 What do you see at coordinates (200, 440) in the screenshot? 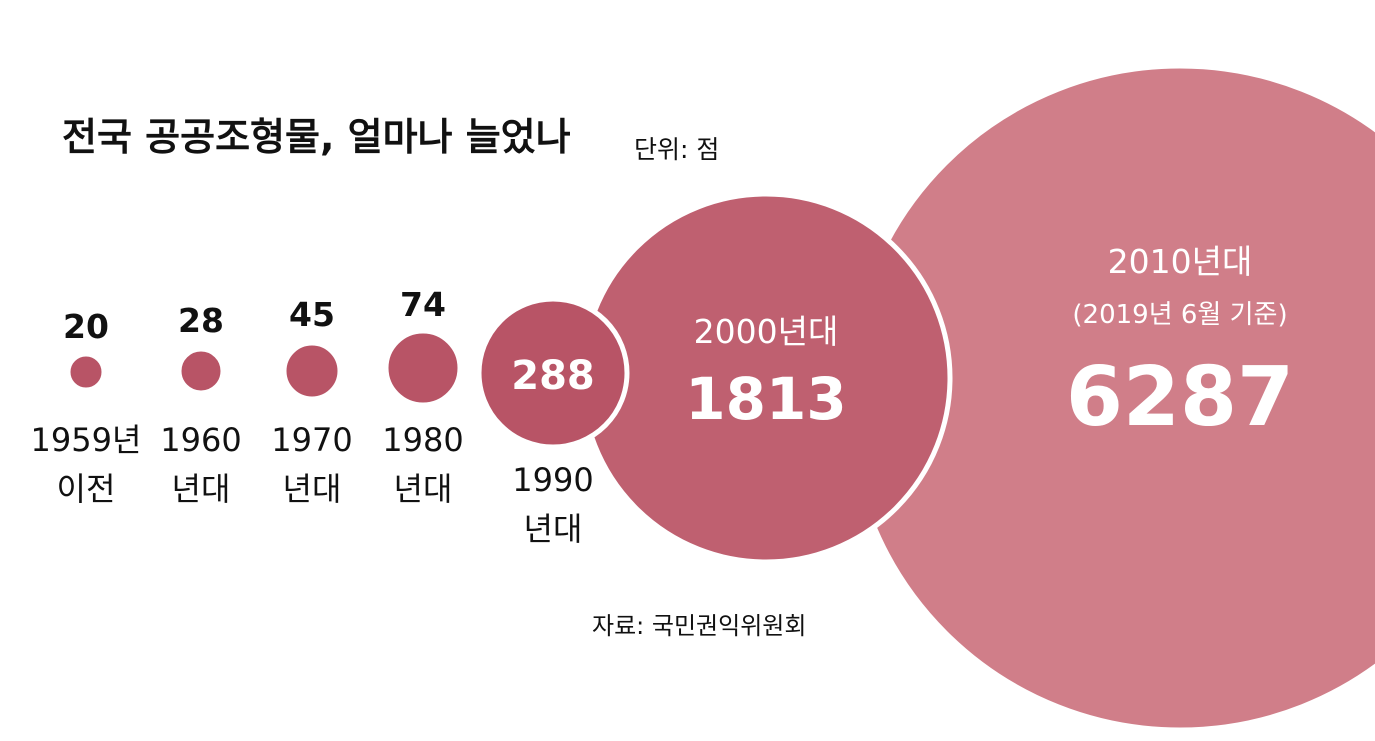
I see `category-label-1-0: 1960` at bounding box center [200, 440].